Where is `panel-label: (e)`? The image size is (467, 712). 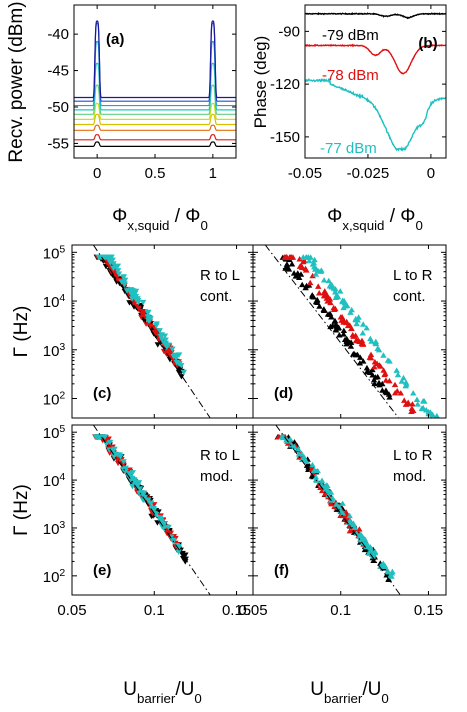
panel-label: (e) is located at coordinates (102, 570).